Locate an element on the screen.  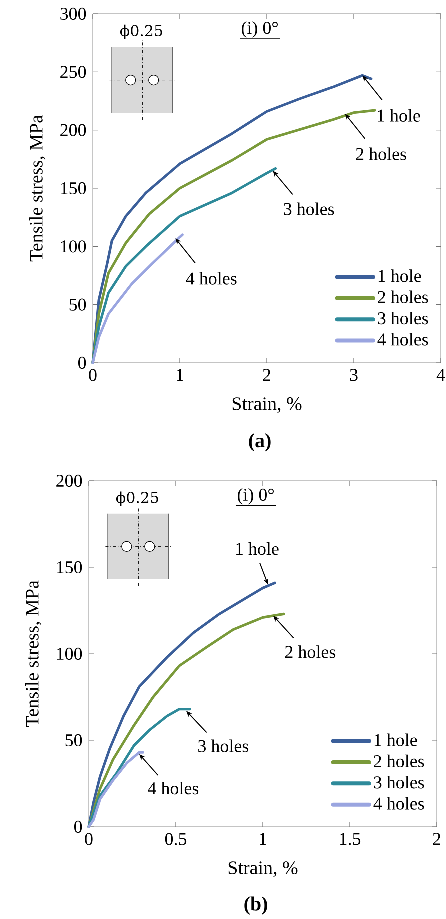
text: (a) is located at coordinates (260, 442).